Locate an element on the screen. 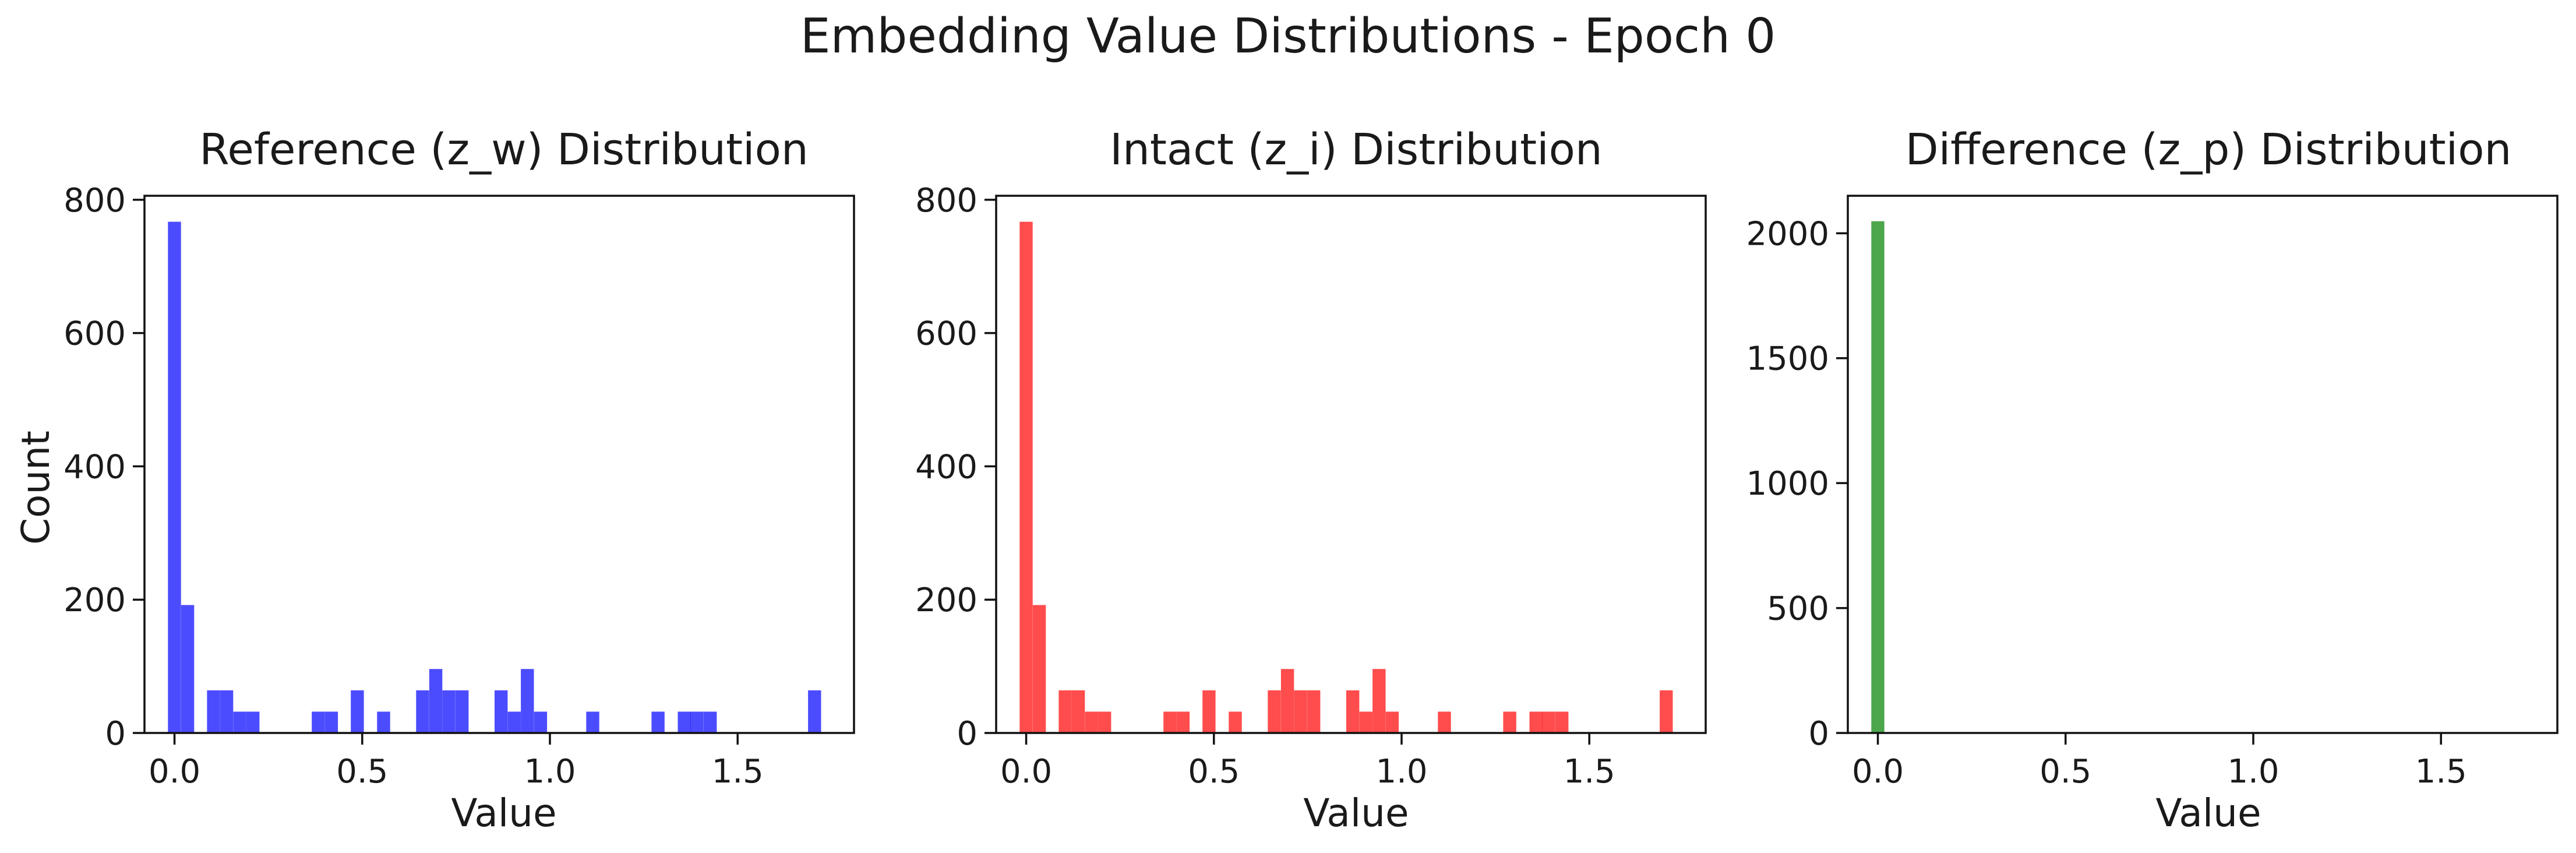  x-tick-label-reference-2: 1.0 is located at coordinates (550, 772).